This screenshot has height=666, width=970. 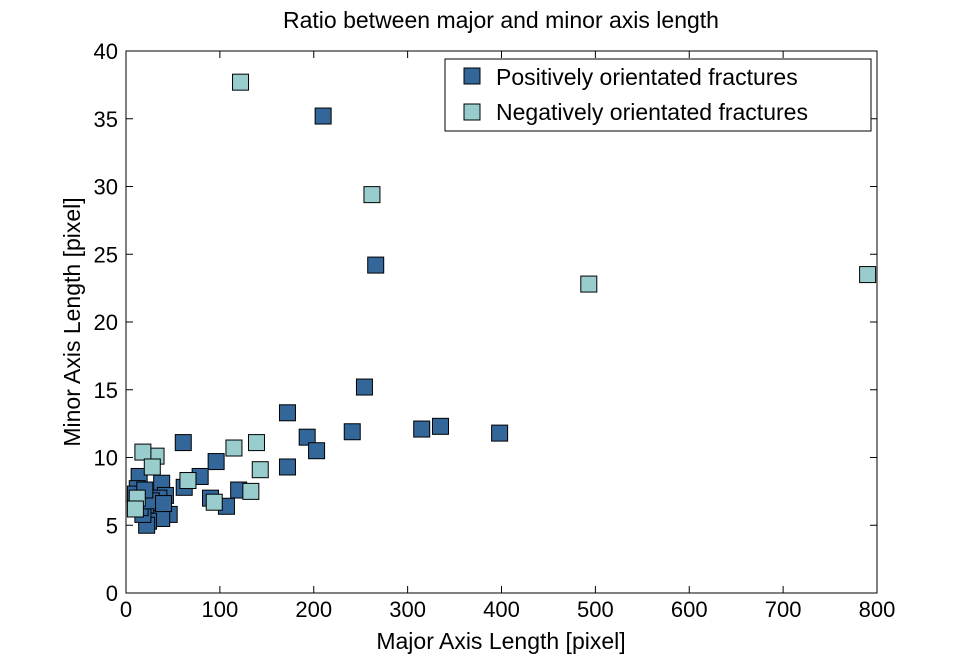 I want to click on x-tick-label: 200, so click(x=313, y=609).